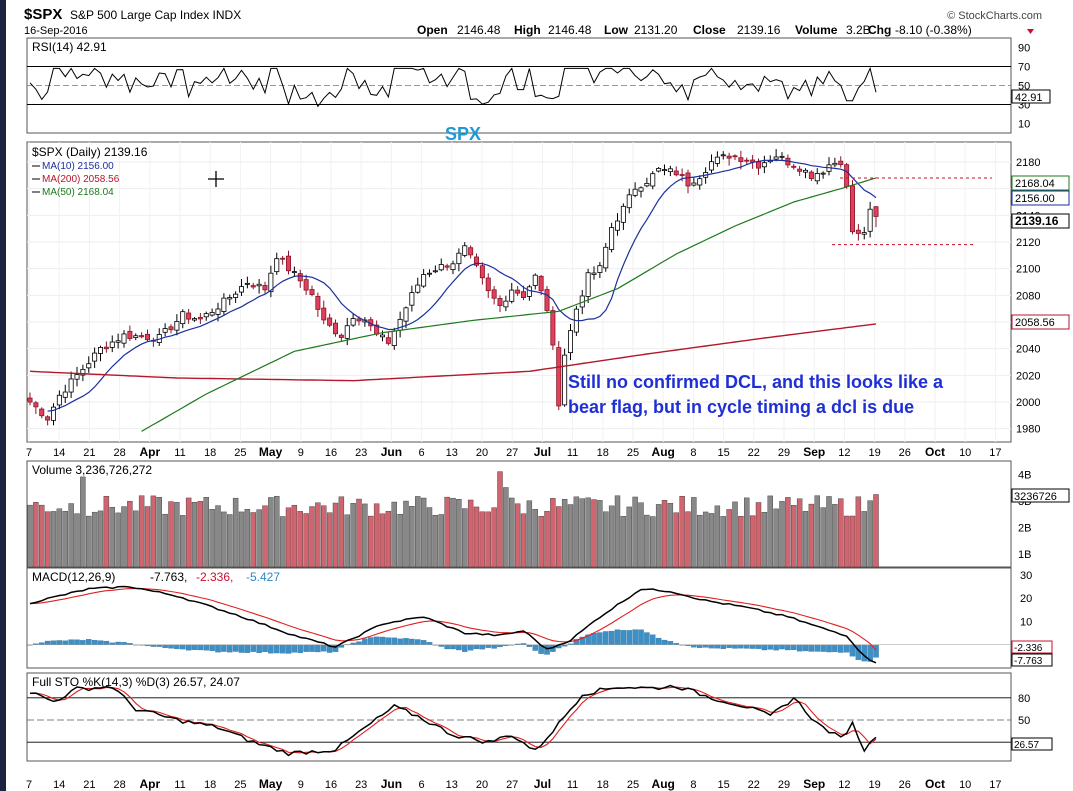  I want to click on high-value: 2146.48, so click(570, 30).